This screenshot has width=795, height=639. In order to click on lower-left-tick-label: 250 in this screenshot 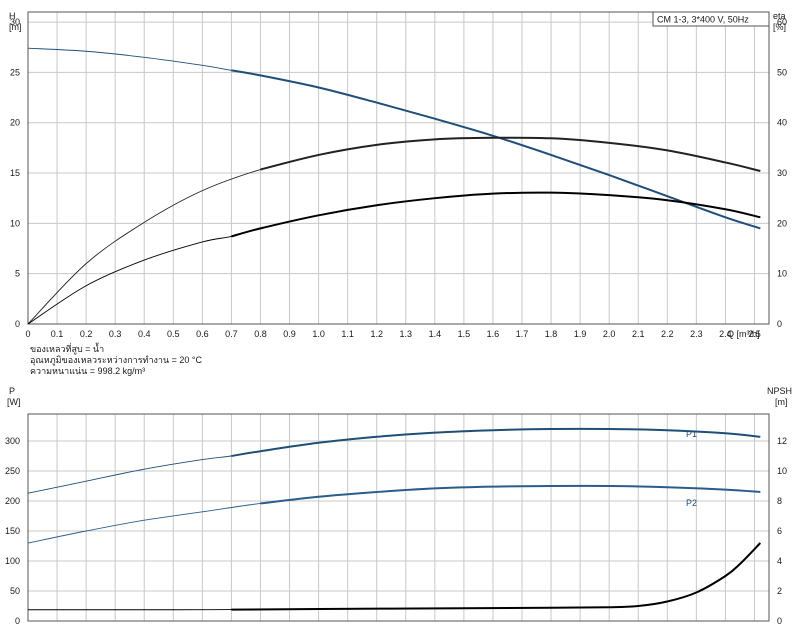, I will do `click(12, 471)`.